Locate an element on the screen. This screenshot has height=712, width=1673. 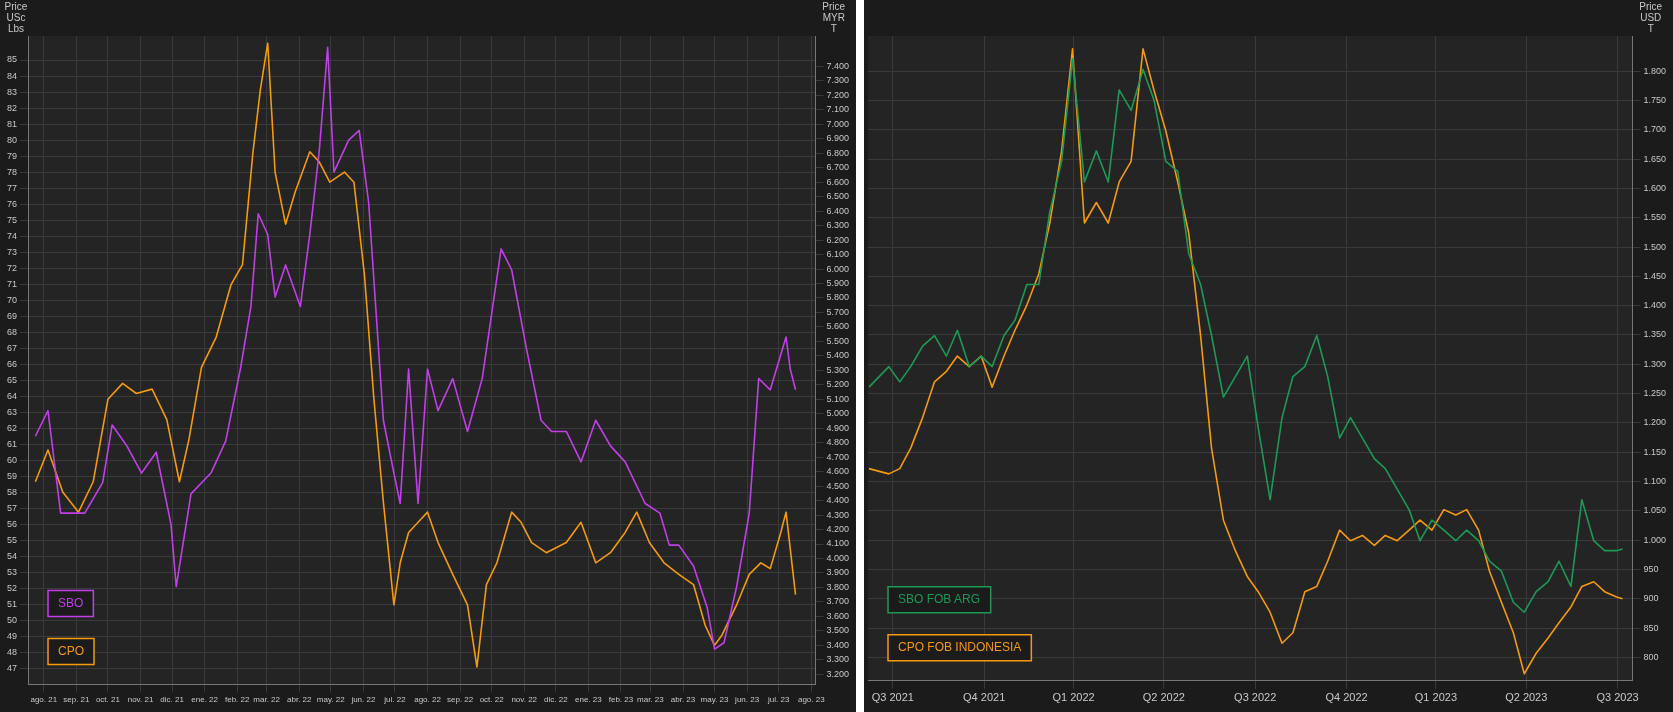
y2-tick-label: 5.800 is located at coordinates (838, 297).